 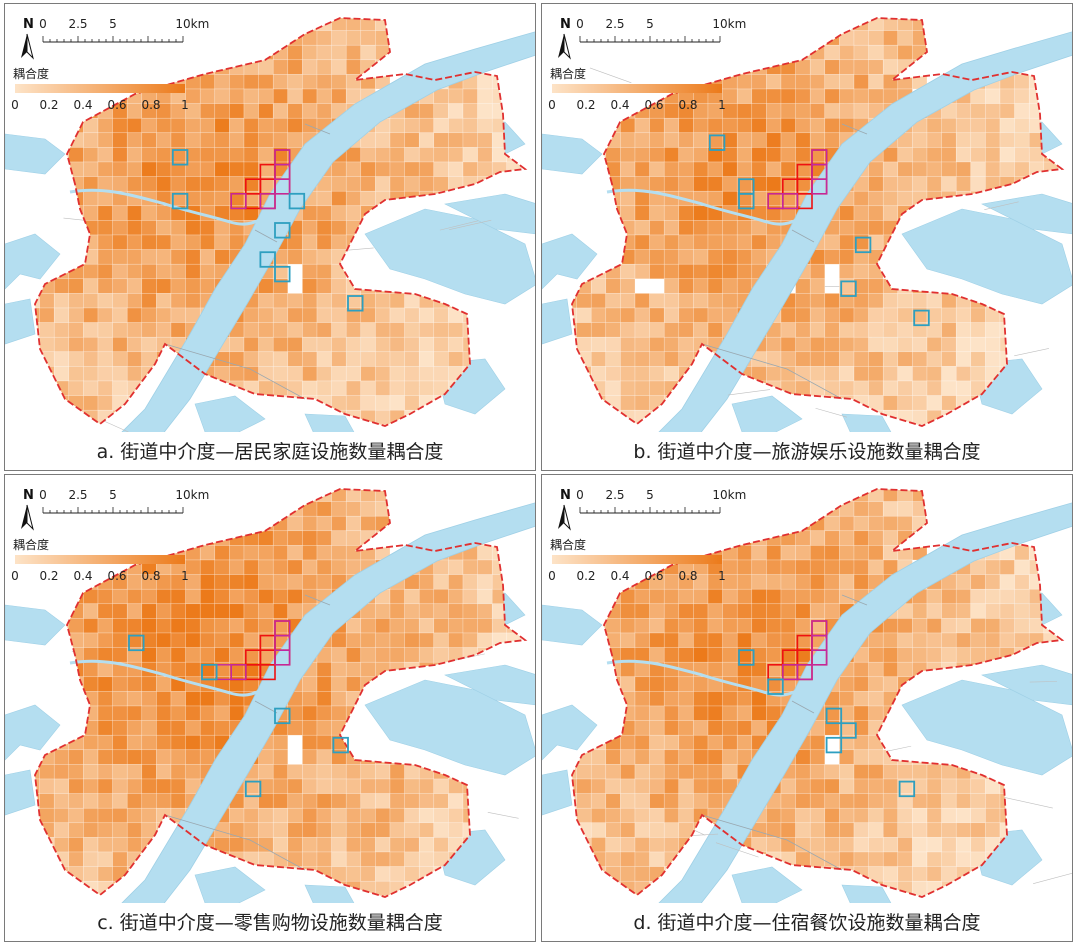 What do you see at coordinates (489, 214) in the screenshot?
I see `lake` at bounding box center [489, 214].